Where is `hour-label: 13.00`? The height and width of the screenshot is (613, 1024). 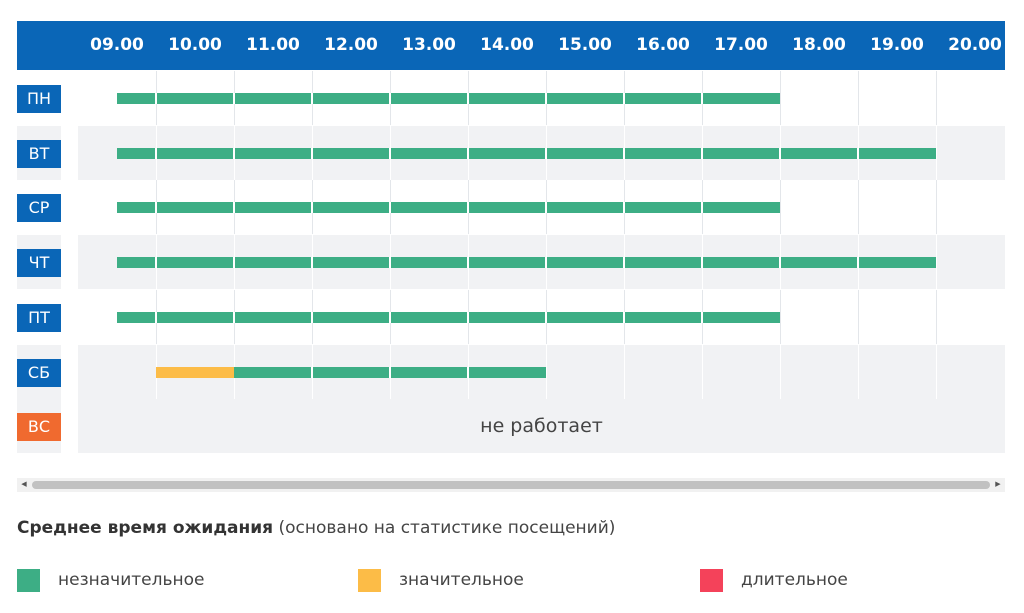
hour-label: 13.00 is located at coordinates (429, 45).